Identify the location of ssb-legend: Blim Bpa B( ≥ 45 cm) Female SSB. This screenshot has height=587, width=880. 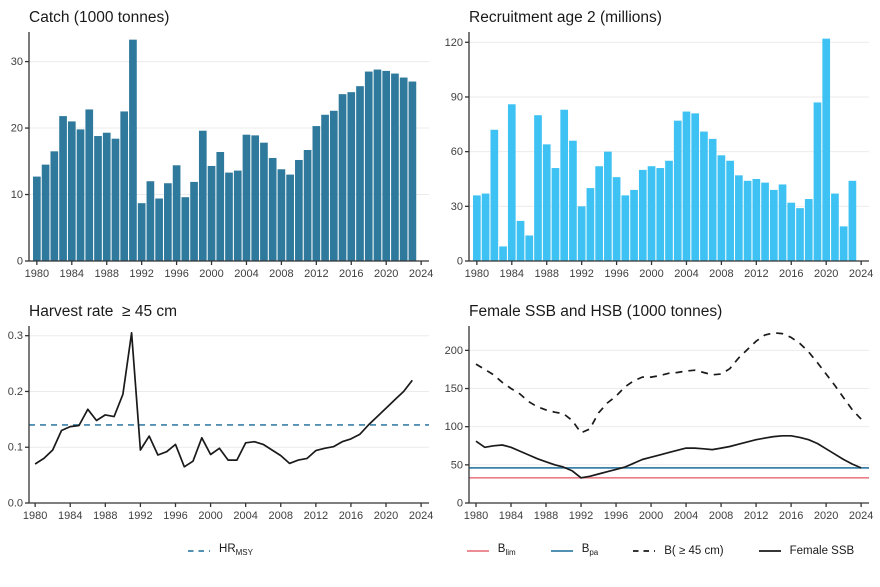
(660, 551).